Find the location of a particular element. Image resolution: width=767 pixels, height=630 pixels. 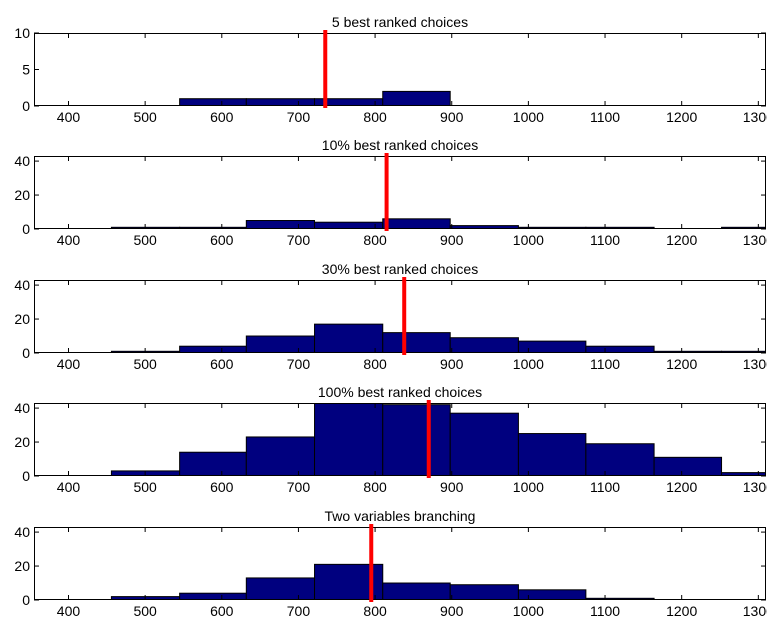

panel-title: Two variables branching is located at coordinates (400, 516).